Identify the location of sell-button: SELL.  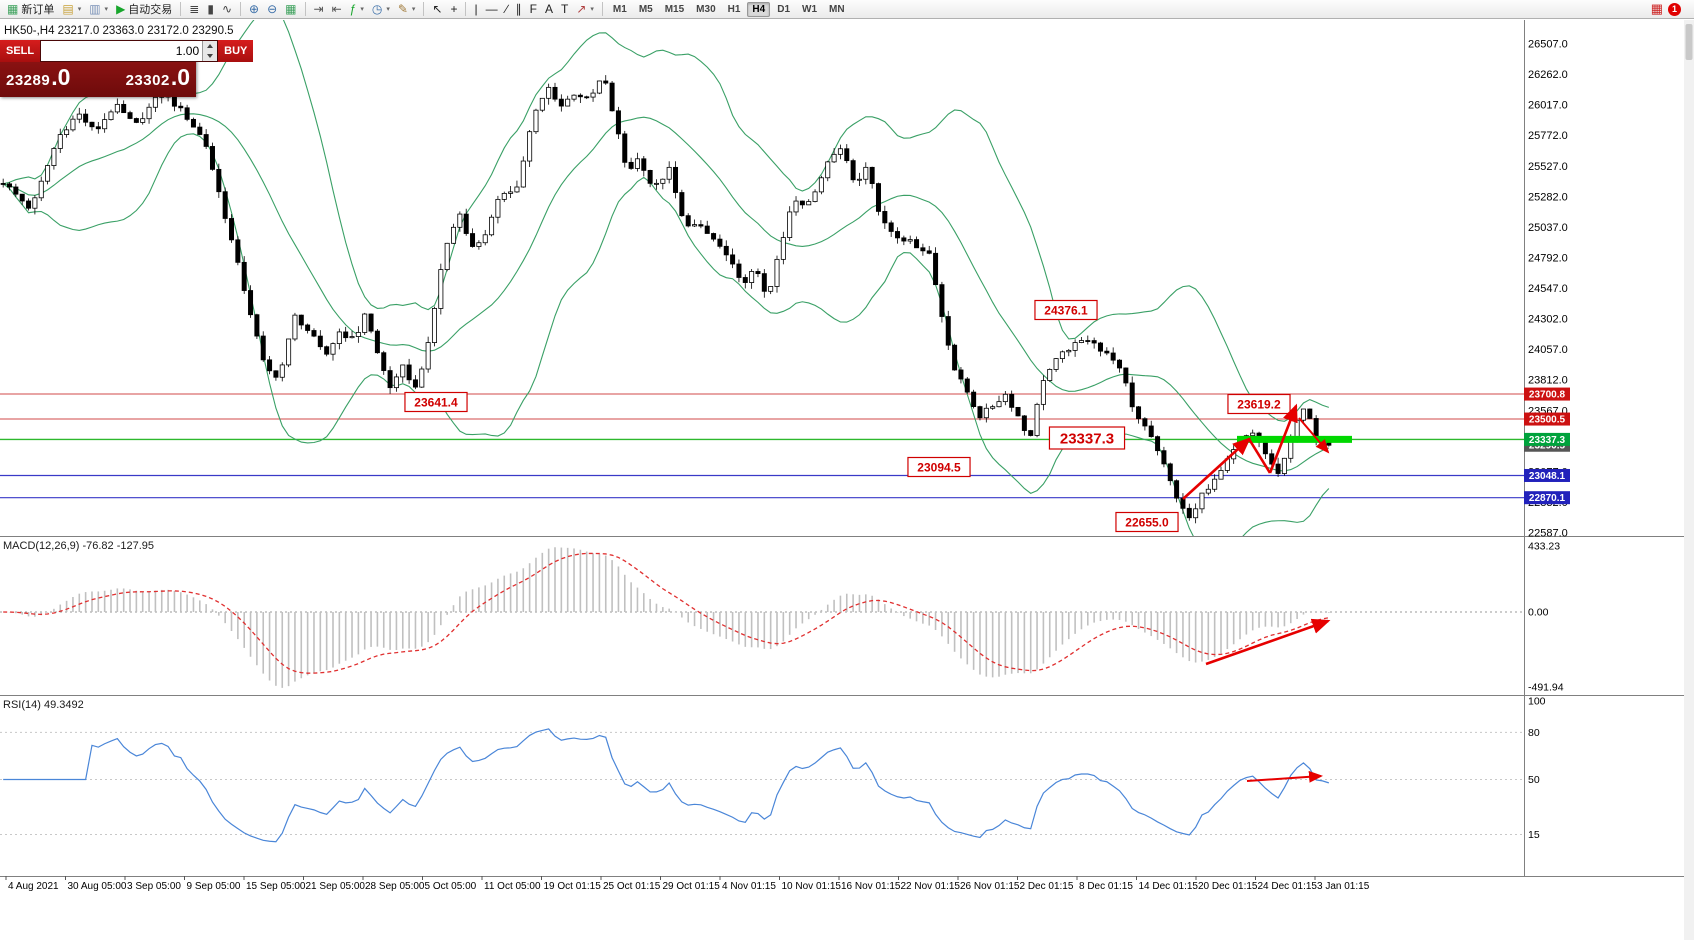
(20, 51).